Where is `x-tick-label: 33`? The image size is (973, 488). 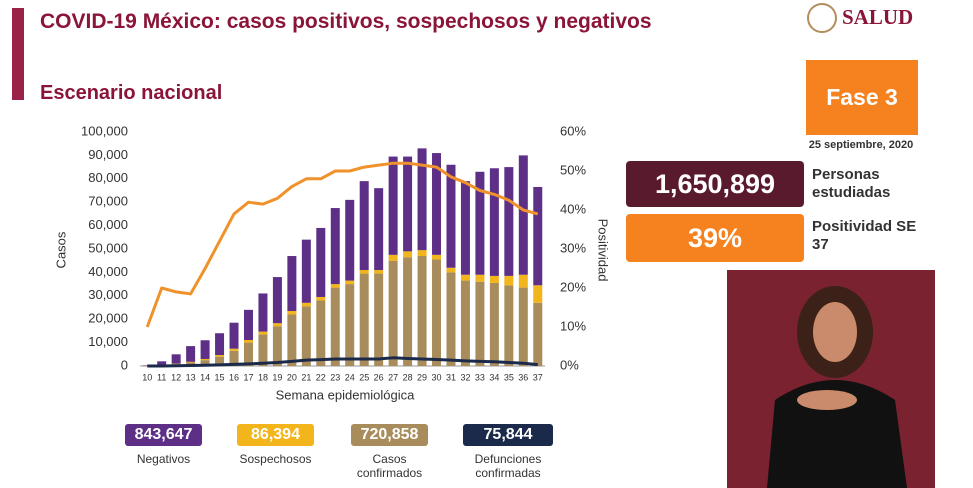 x-tick-label: 33 is located at coordinates (480, 377).